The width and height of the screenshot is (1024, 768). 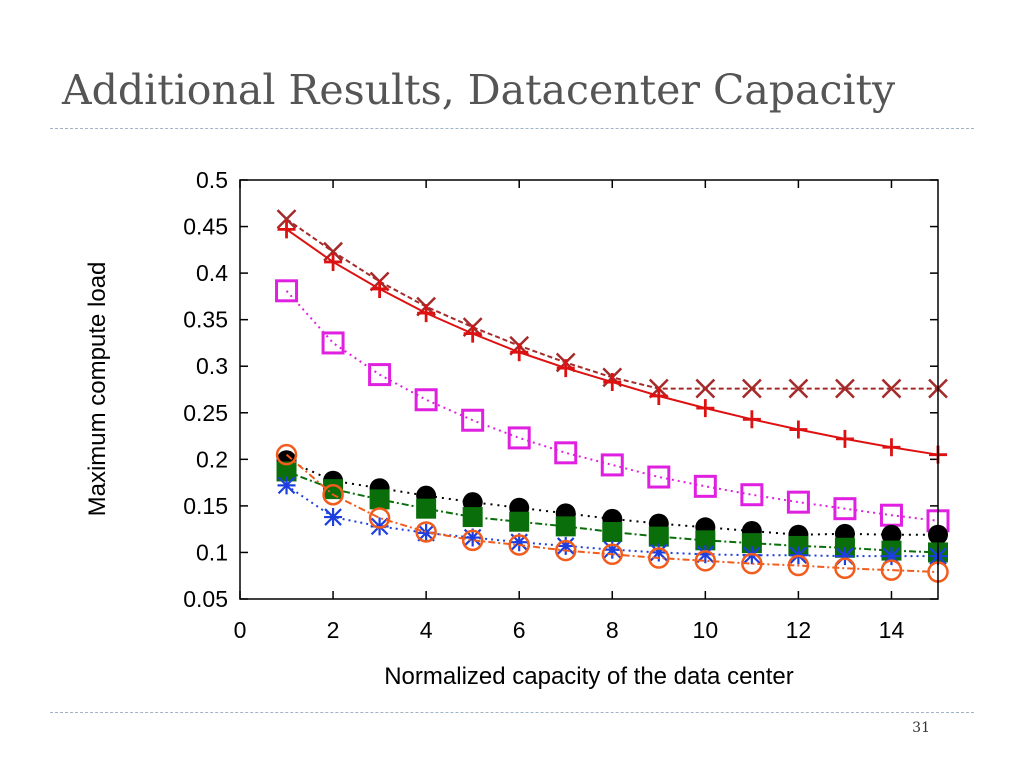 I want to click on x-tick-label: 0, so click(x=240, y=630).